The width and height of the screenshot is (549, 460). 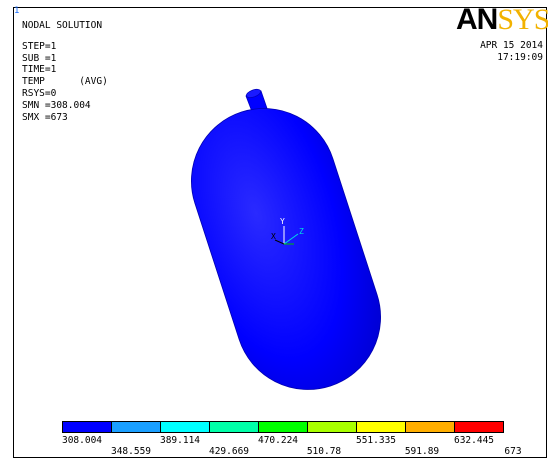 I want to click on legend-label: 429.669, so click(x=229, y=451).